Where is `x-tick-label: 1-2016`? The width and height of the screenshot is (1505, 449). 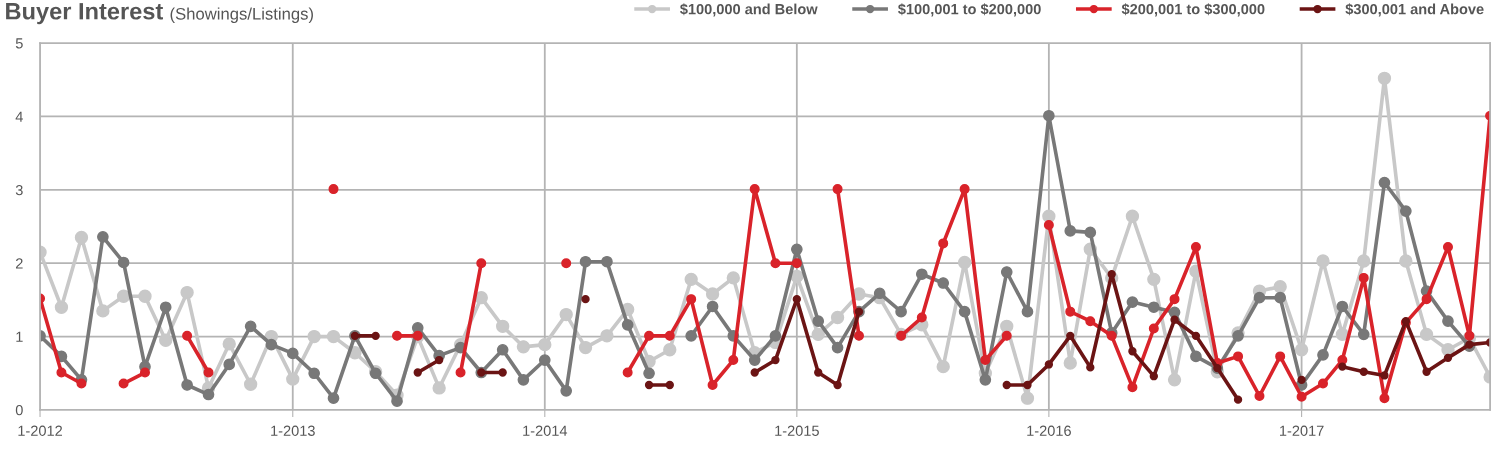
x-tick-label: 1-2016 is located at coordinates (1049, 430).